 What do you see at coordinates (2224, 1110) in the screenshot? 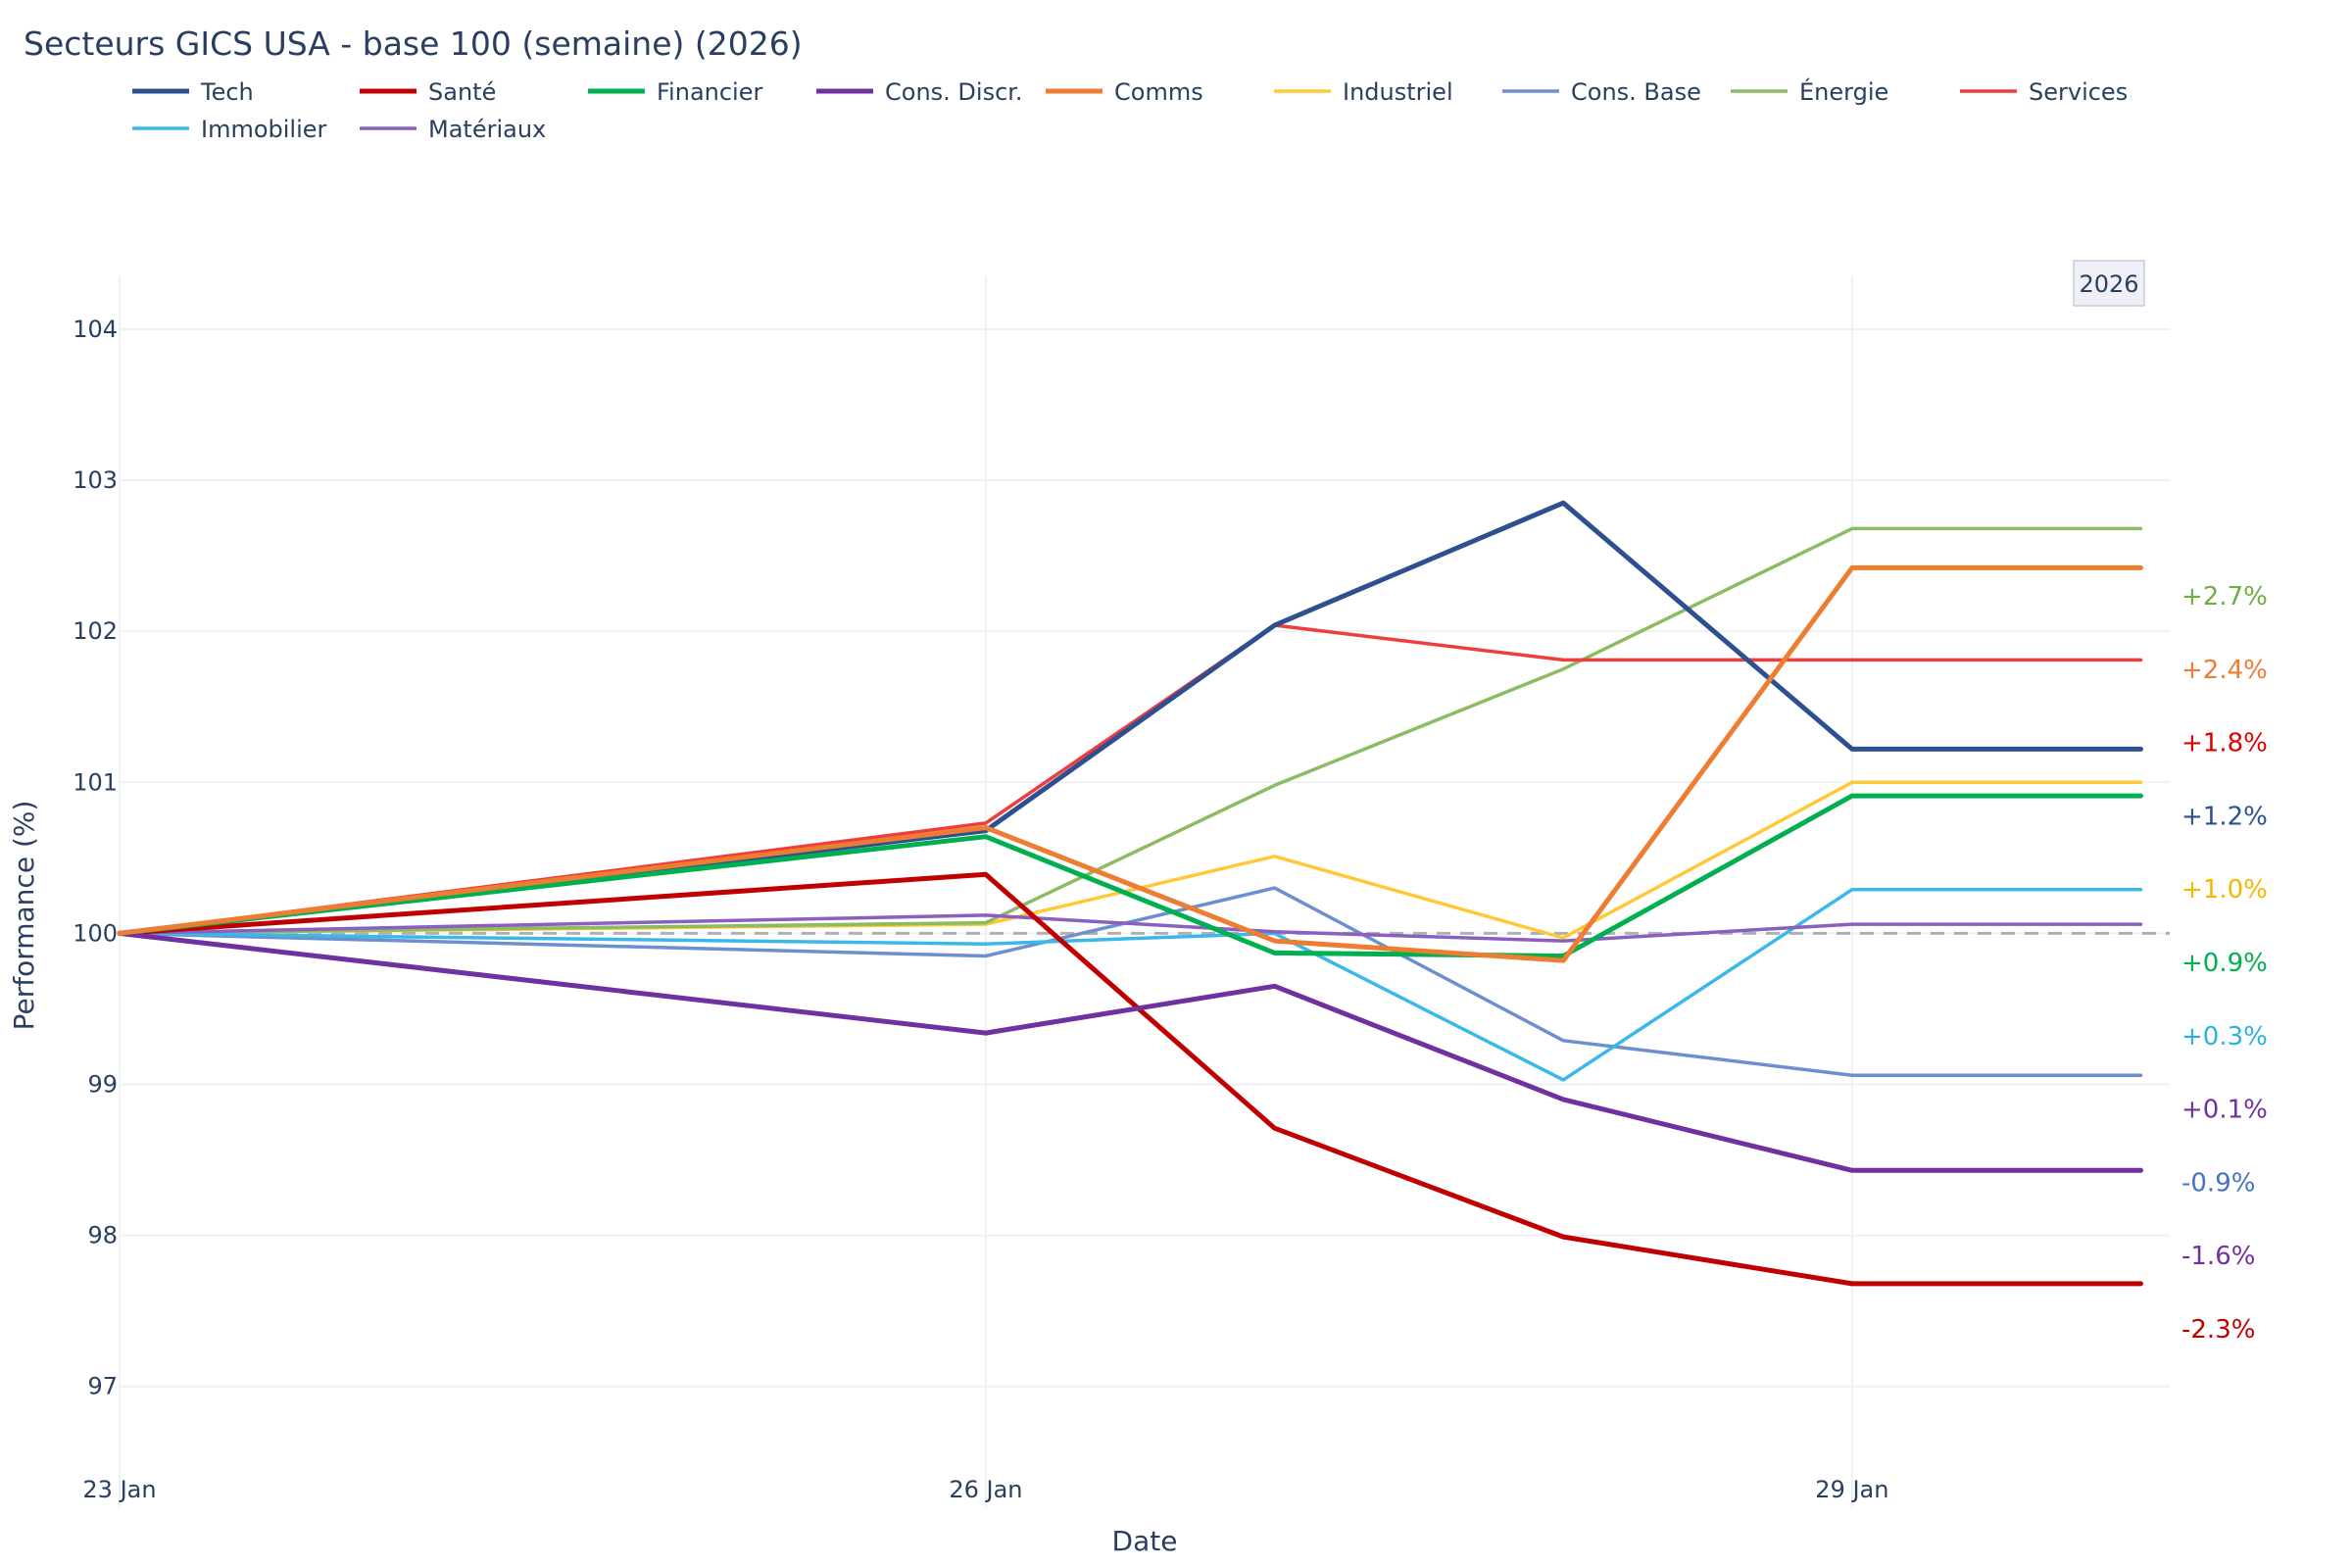
I see `end-value-label: +0.1%` at bounding box center [2224, 1110].